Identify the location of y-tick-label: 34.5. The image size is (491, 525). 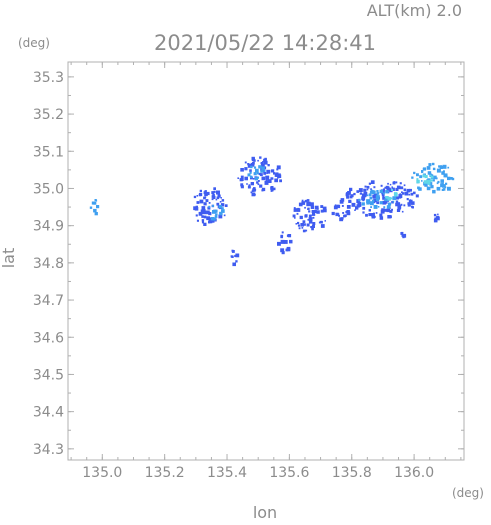
(48, 375).